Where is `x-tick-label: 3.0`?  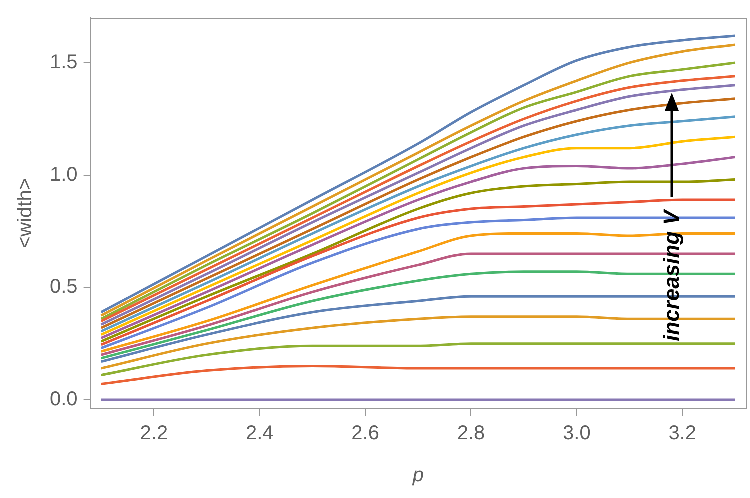
x-tick-label: 3.0 is located at coordinates (577, 433).